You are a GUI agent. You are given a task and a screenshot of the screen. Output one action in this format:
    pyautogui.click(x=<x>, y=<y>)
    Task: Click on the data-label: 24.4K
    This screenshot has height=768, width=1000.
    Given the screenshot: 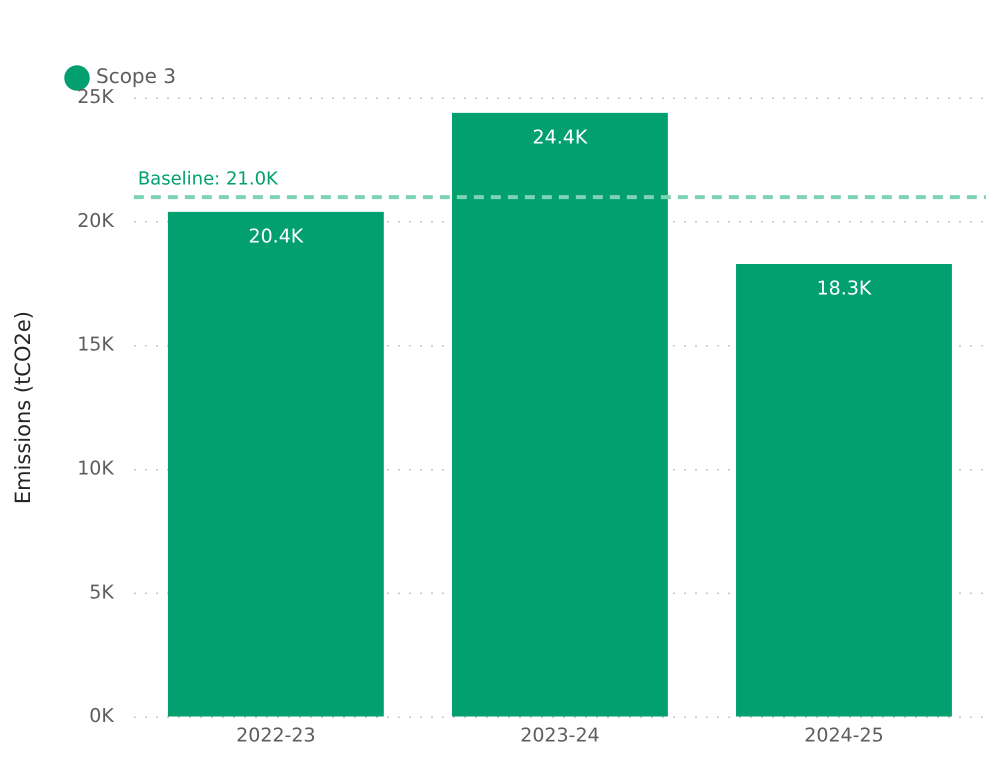 What is the action you would take?
    pyautogui.click(x=560, y=137)
    